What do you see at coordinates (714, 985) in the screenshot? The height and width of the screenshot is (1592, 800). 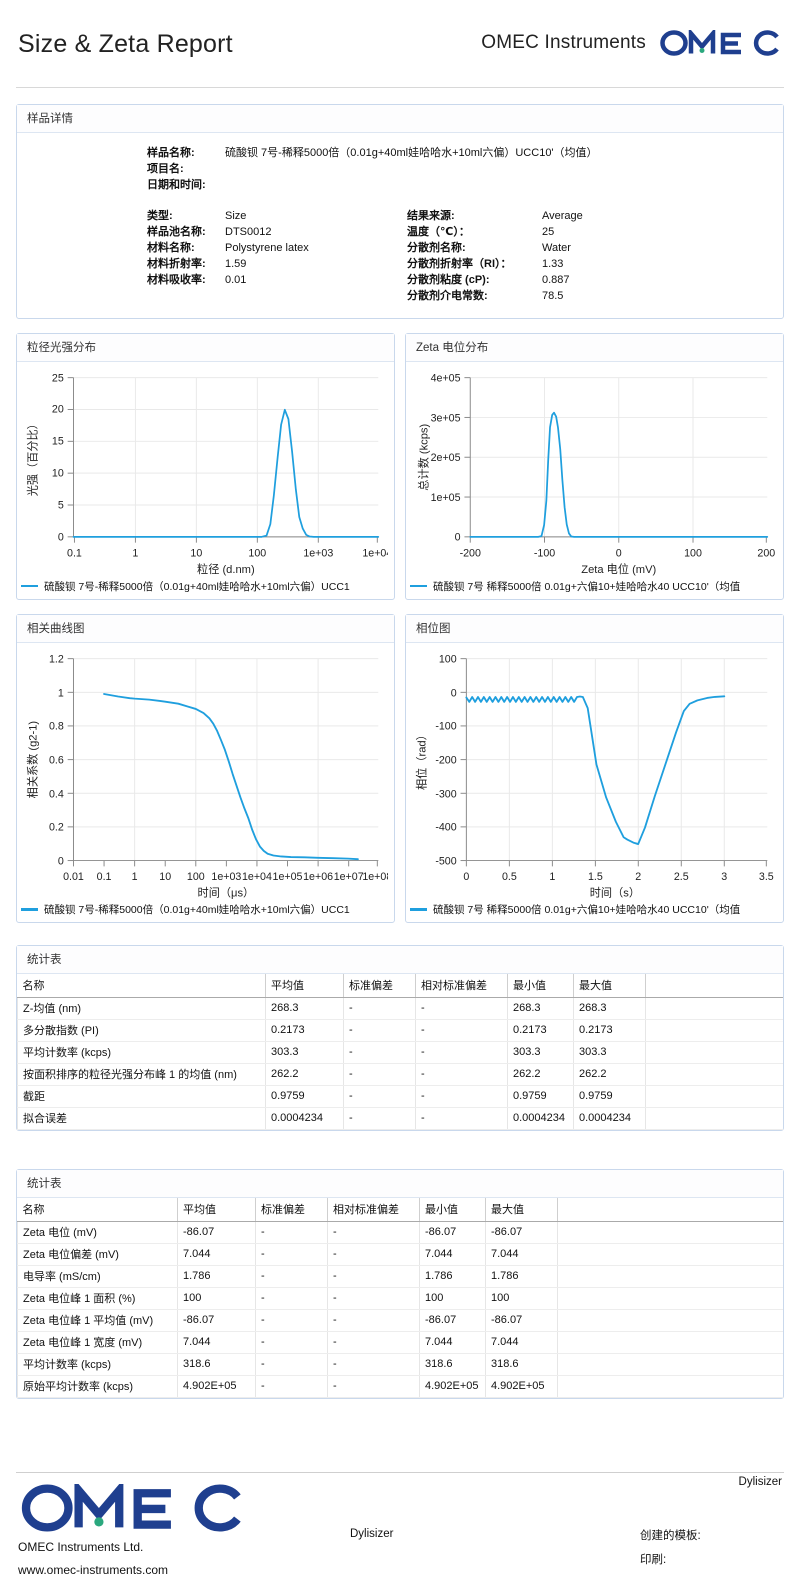 I see `column-header` at bounding box center [714, 985].